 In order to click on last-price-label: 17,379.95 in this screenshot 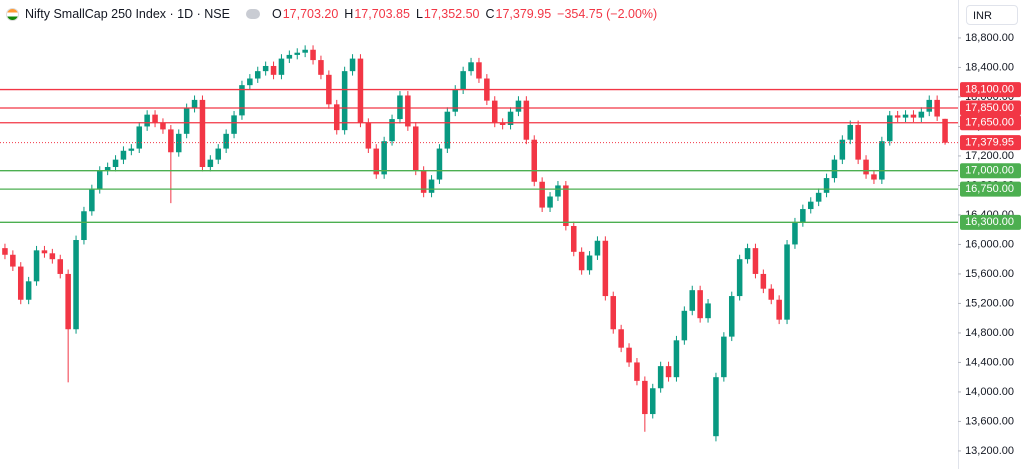, I will do `click(989, 143)`.